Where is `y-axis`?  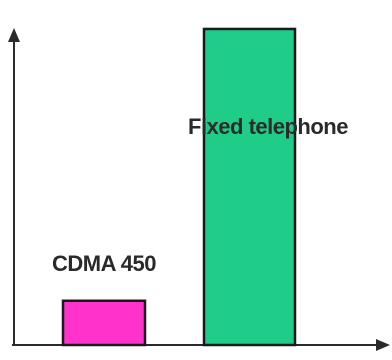 y-axis is located at coordinates (14, 186).